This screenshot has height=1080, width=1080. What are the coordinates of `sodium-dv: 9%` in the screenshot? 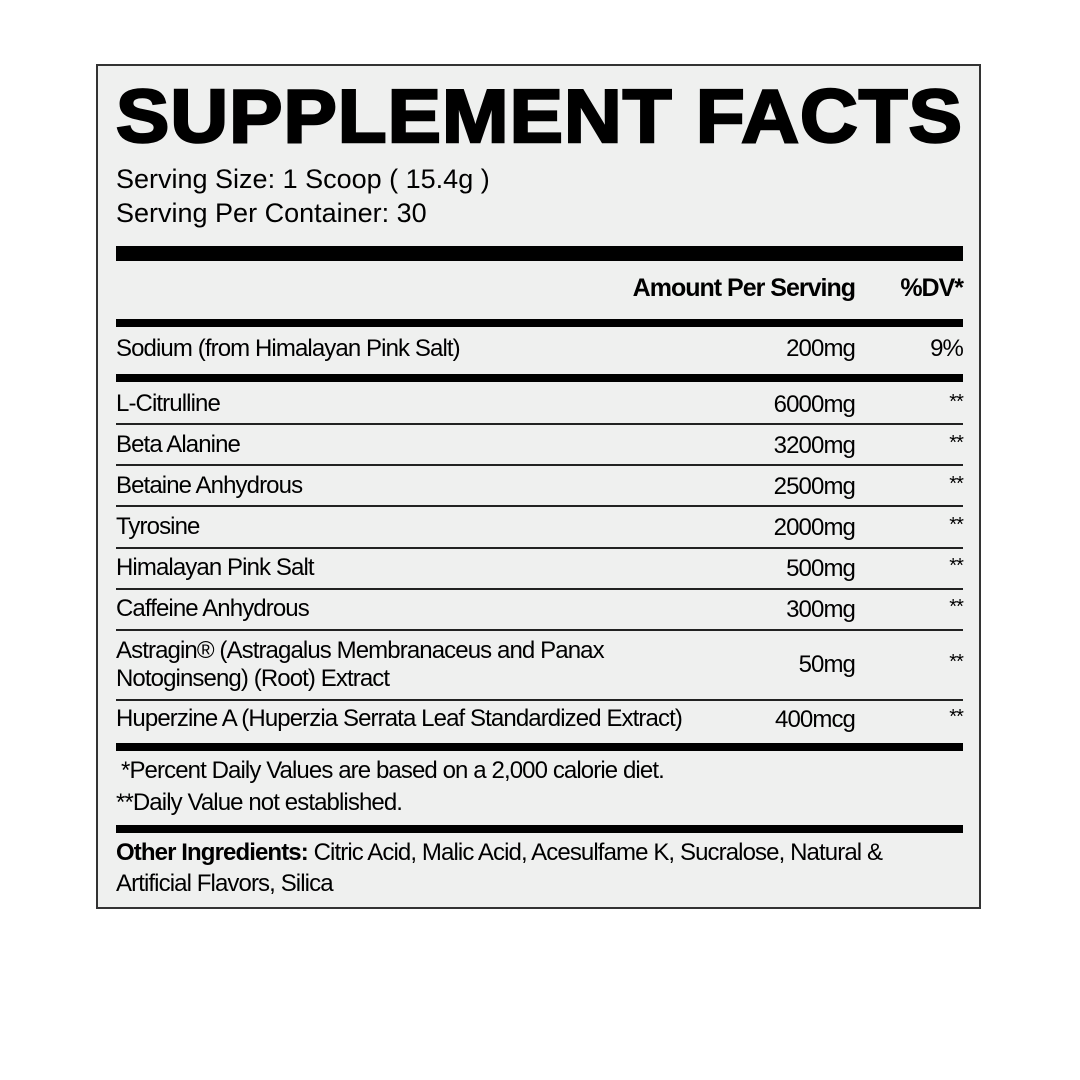 It's located at (947, 348).